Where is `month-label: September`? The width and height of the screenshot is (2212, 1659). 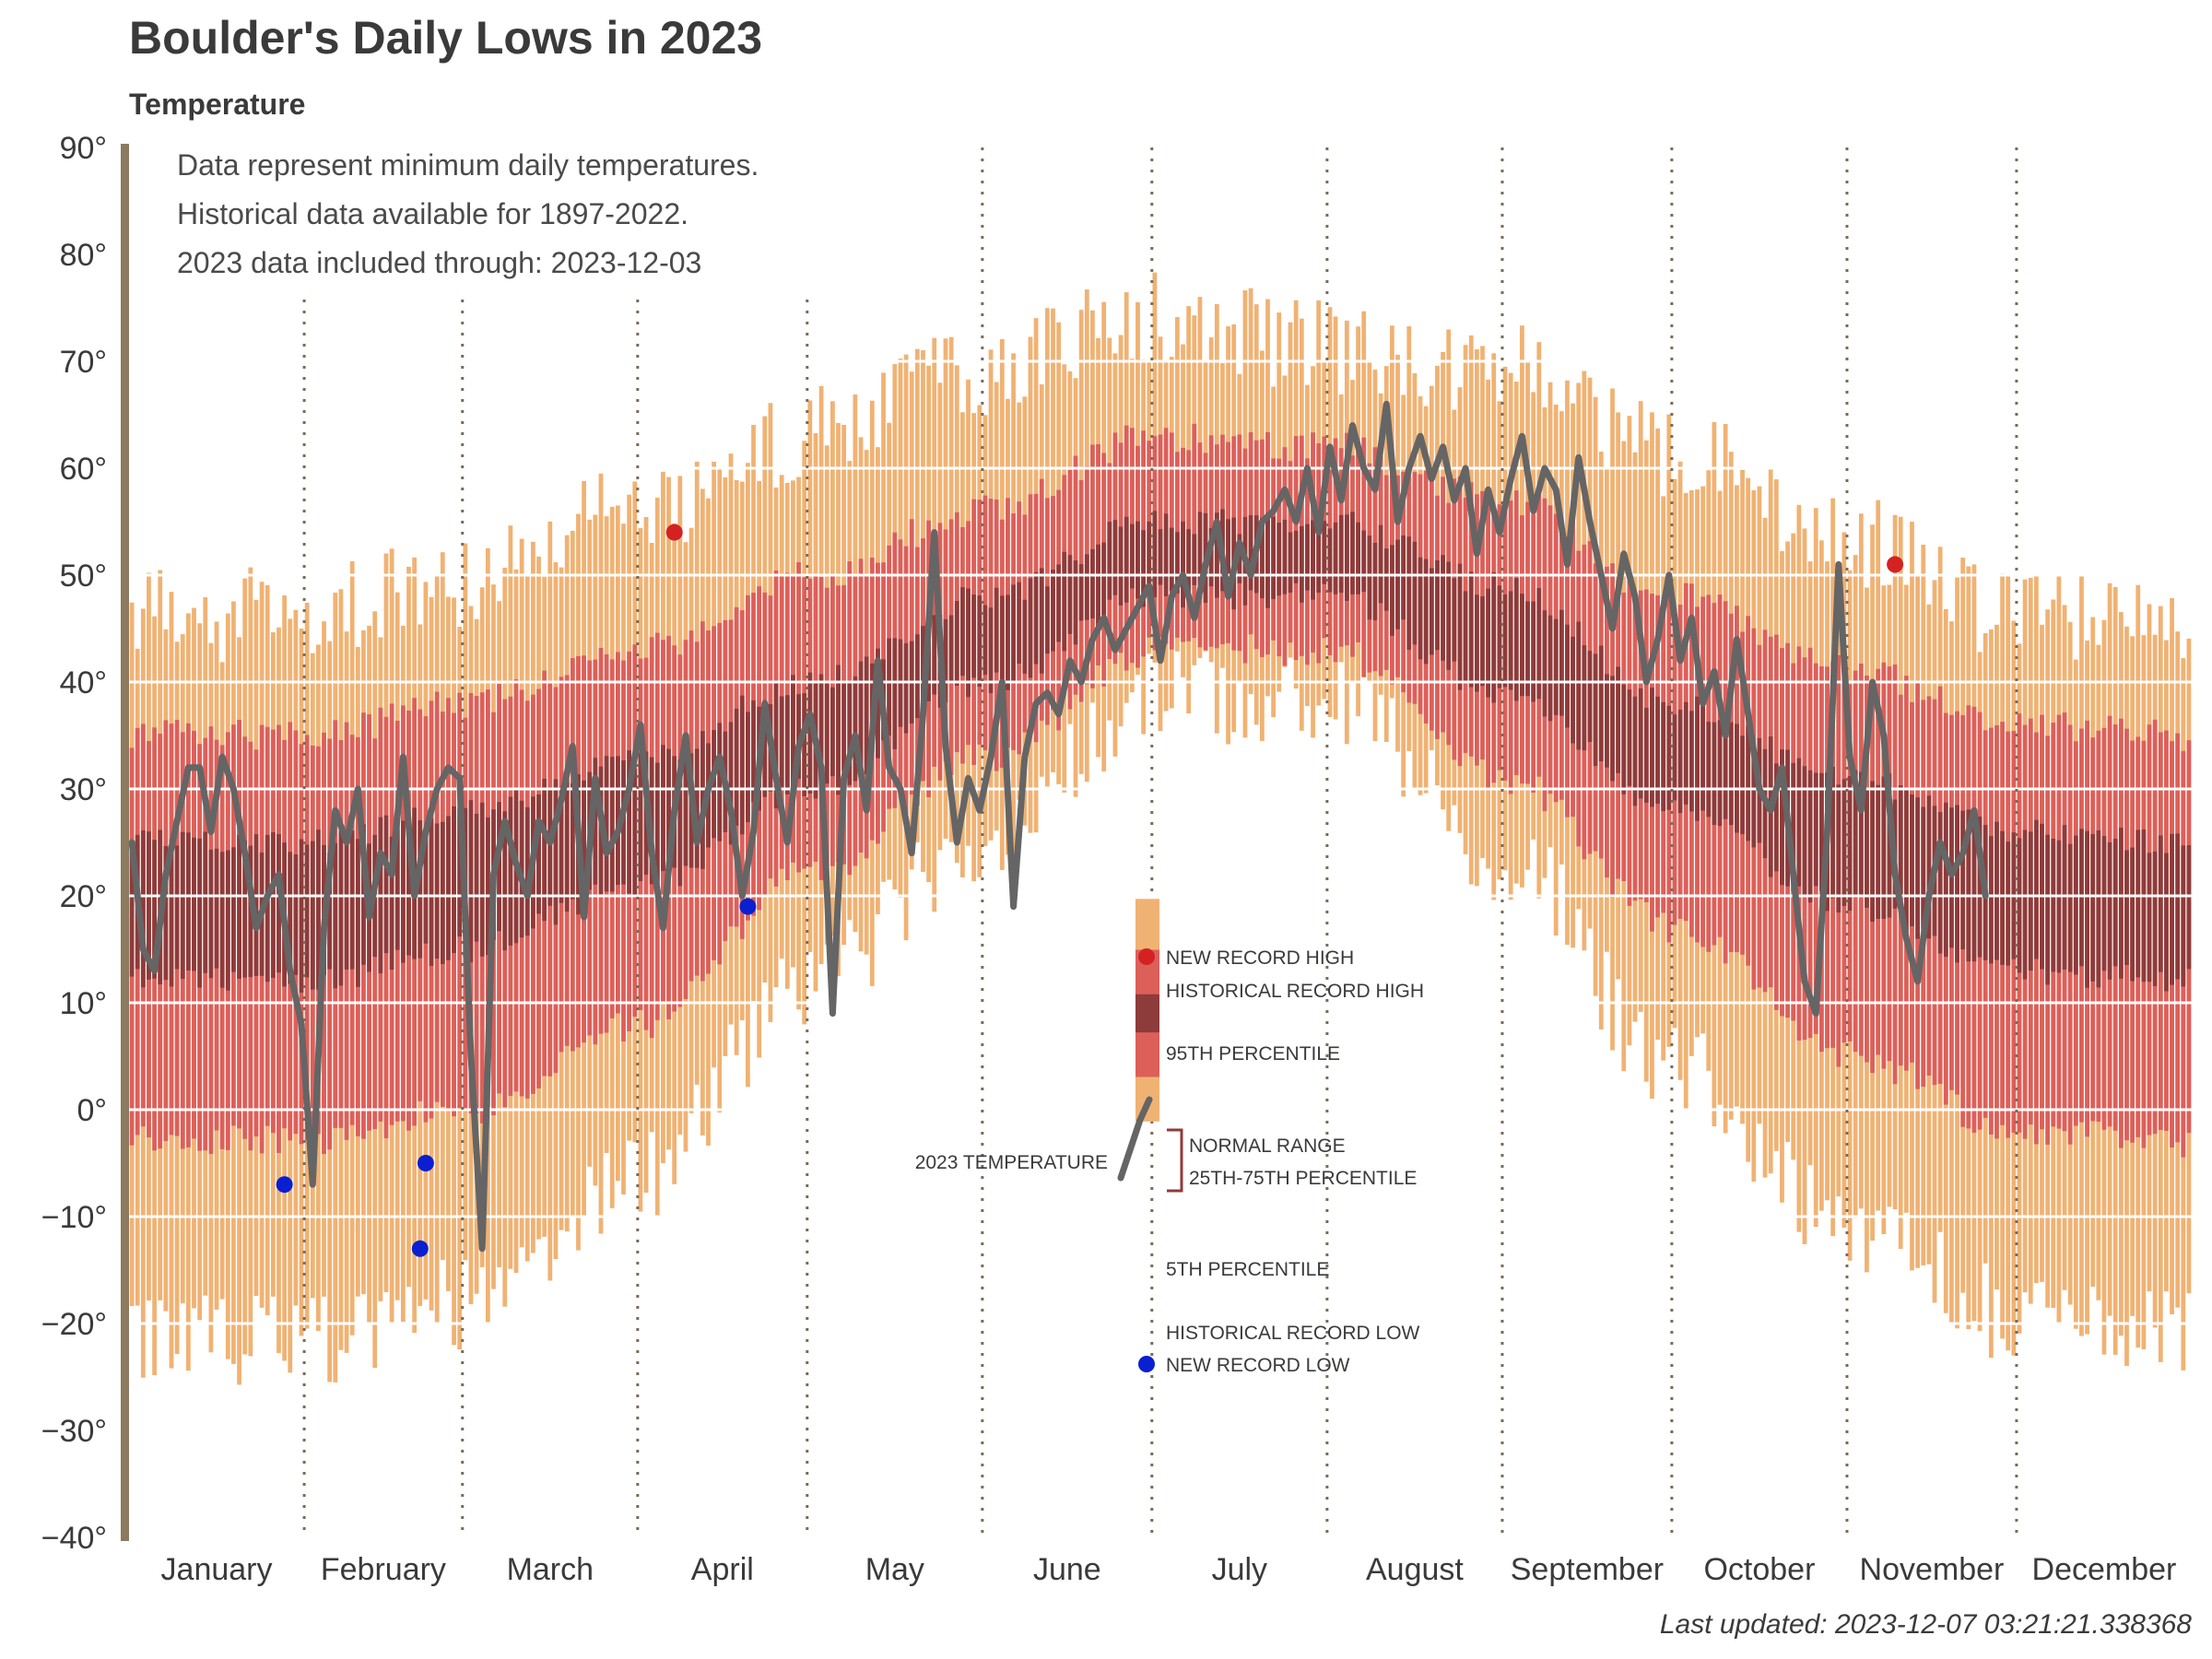 month-label: September is located at coordinates (1587, 1569).